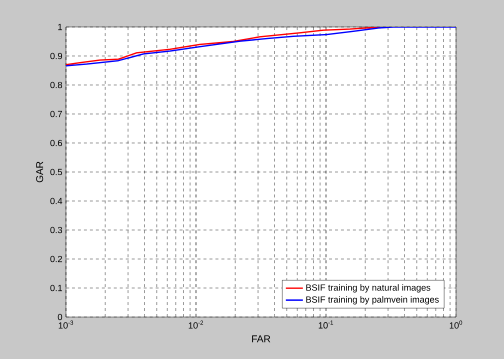 This screenshot has width=504, height=359. What do you see at coordinates (56, 288) in the screenshot?
I see `y-tick-label: 0.1` at bounding box center [56, 288].